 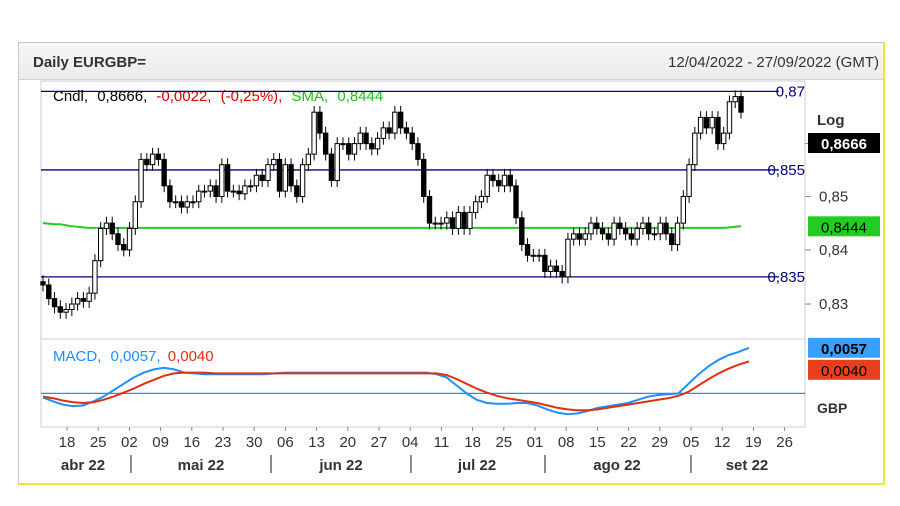 What do you see at coordinates (786, 170) in the screenshot?
I see `level-label: 0,855` at bounding box center [786, 170].